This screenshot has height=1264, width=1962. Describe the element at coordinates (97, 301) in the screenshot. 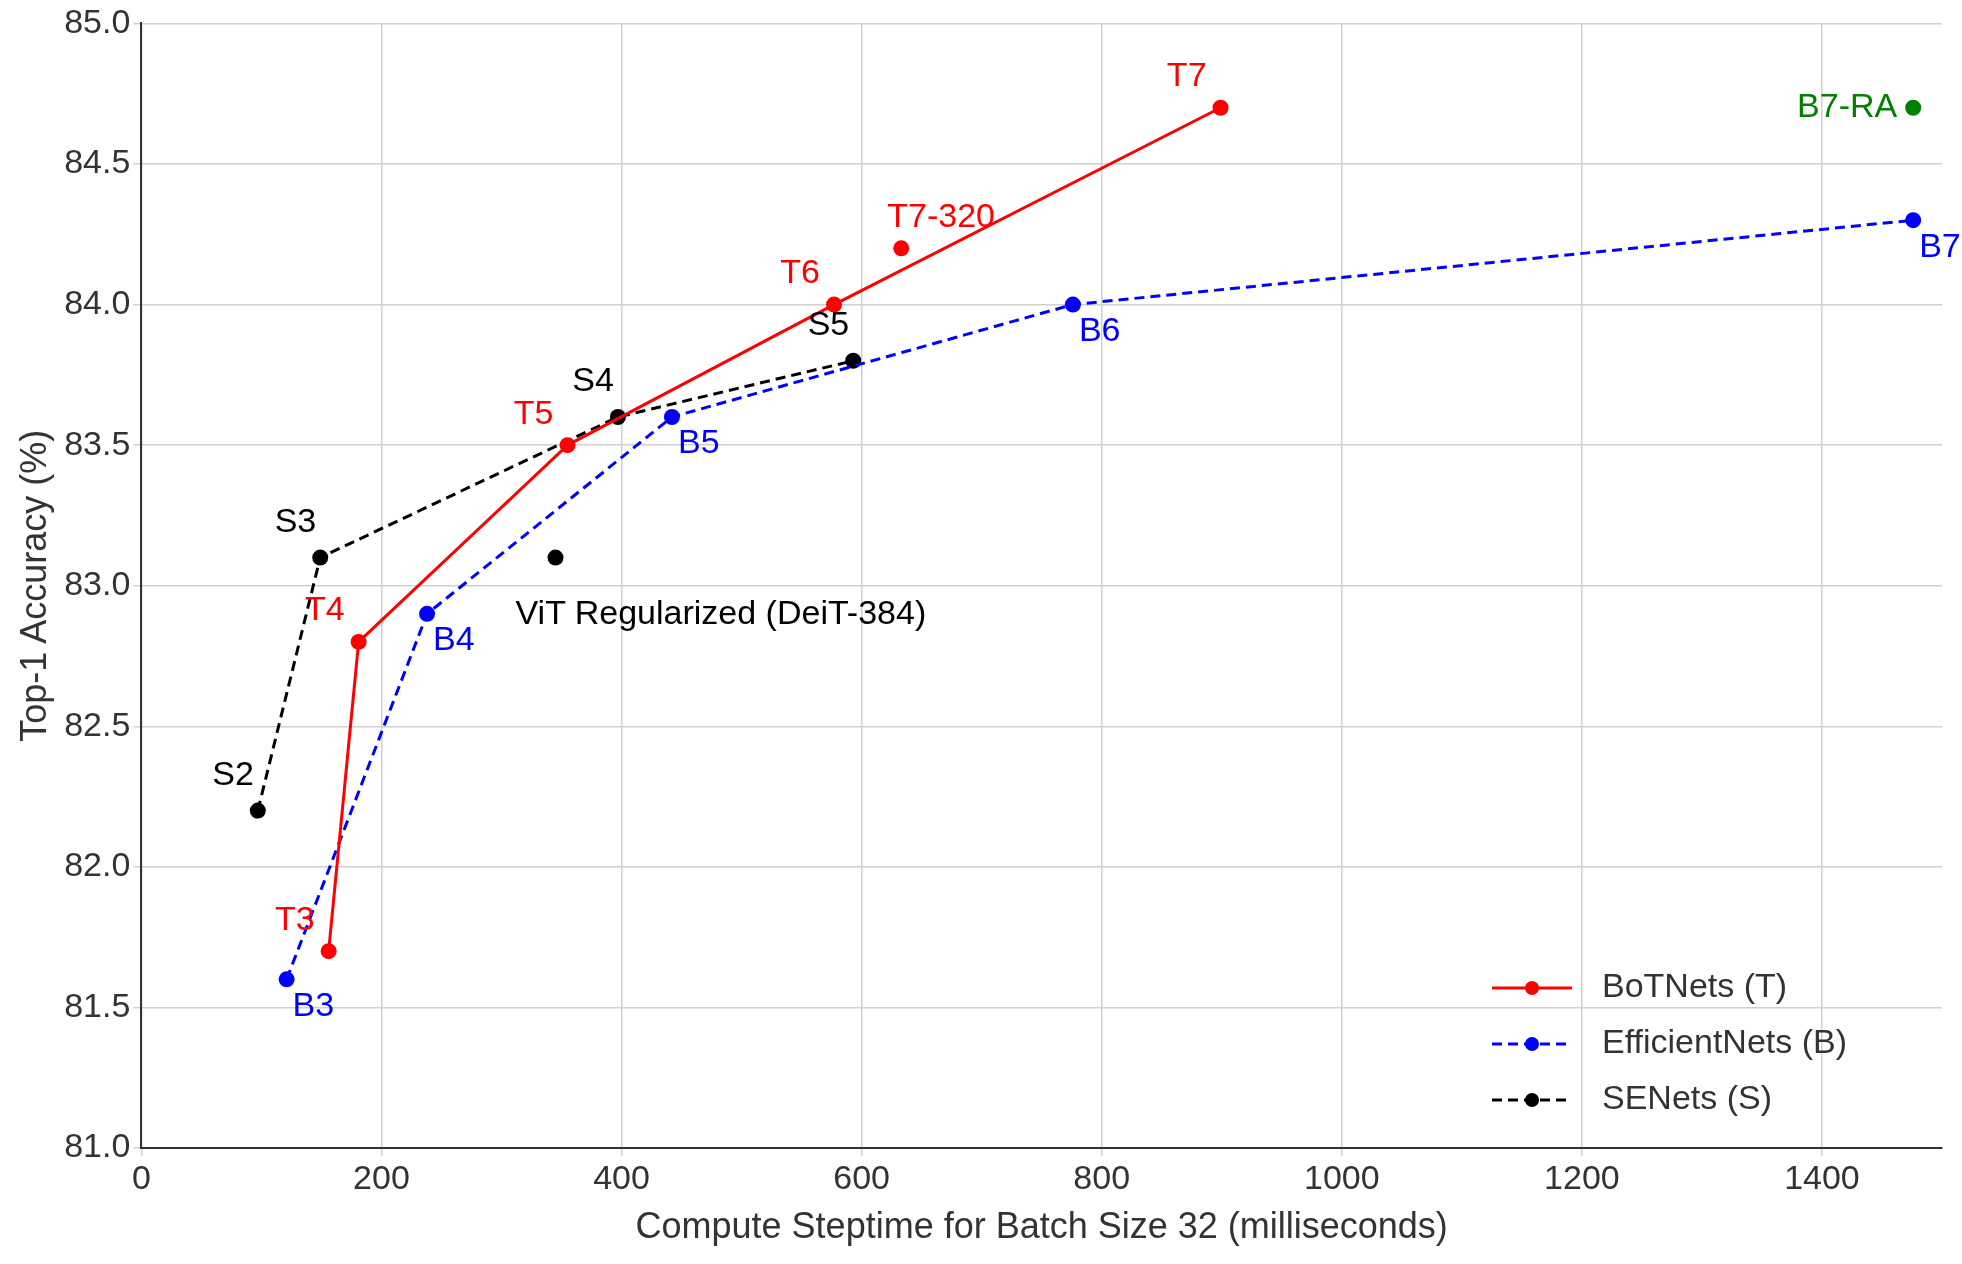

I see `y-tick-label: 84.0` at that location.